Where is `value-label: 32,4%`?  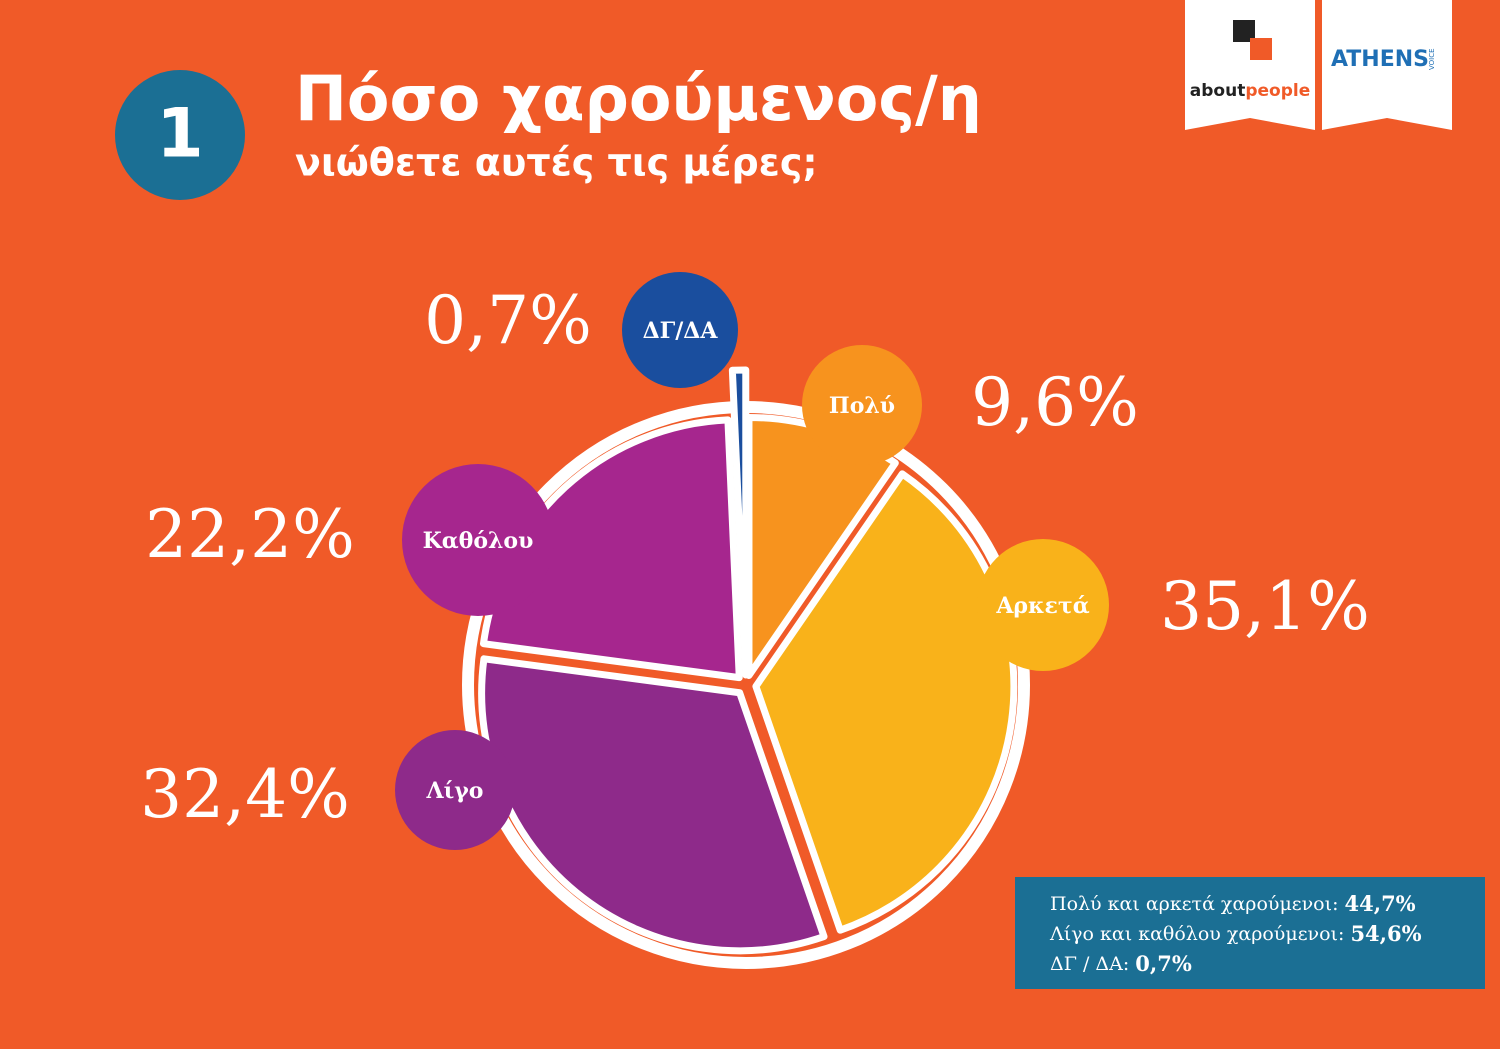 value-label: 32,4% is located at coordinates (245, 794).